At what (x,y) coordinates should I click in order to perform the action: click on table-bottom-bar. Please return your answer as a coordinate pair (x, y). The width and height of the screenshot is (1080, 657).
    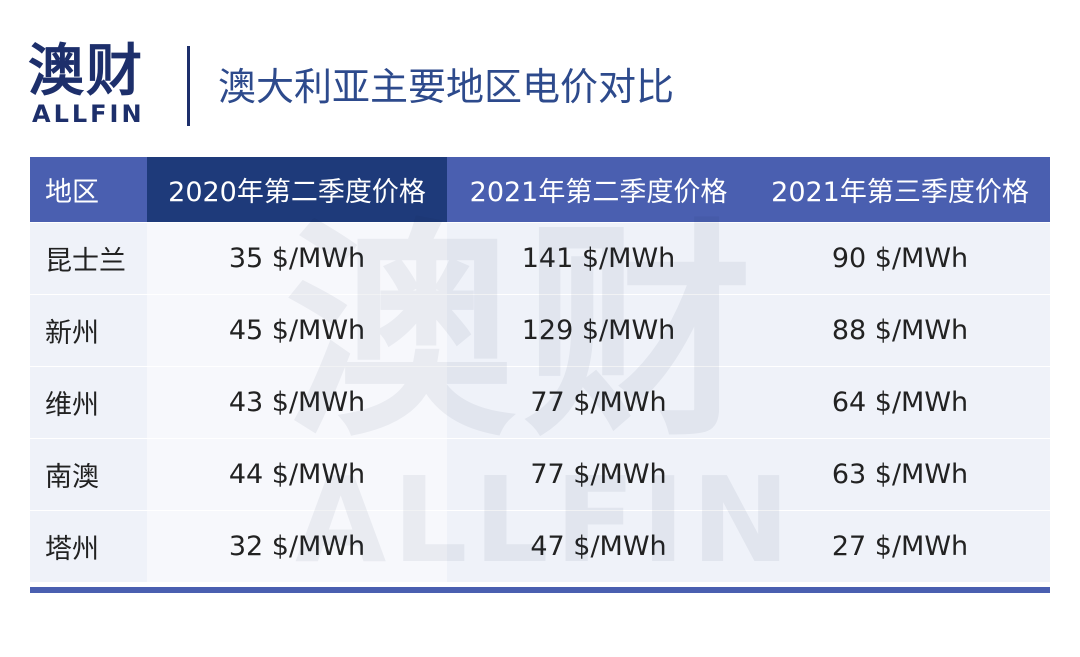
    Looking at the image, I should click on (540, 590).